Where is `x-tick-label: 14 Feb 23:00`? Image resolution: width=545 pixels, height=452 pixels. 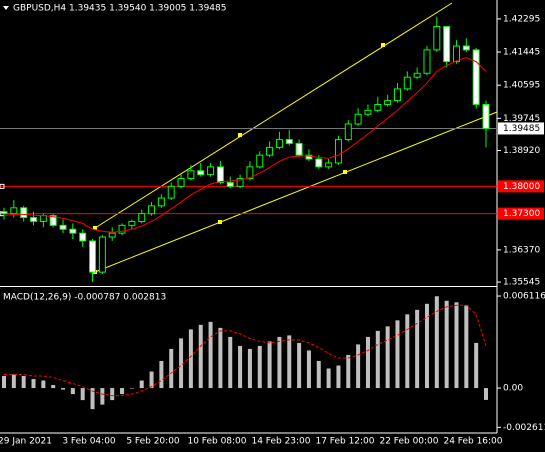
x-tick-label: 14 Feb 23:00 is located at coordinates (280, 442).